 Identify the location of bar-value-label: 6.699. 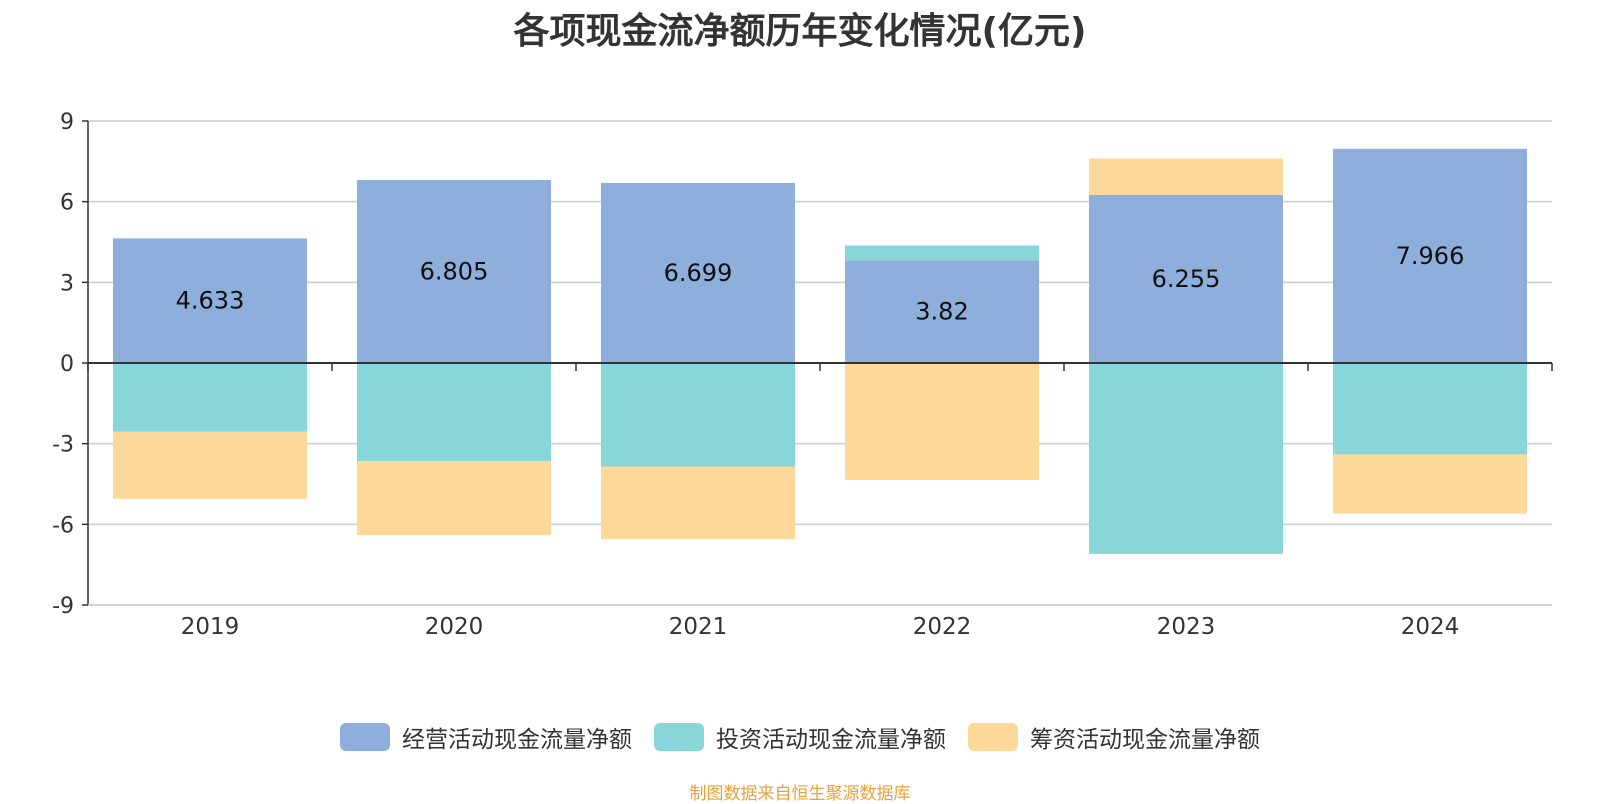
(698, 273).